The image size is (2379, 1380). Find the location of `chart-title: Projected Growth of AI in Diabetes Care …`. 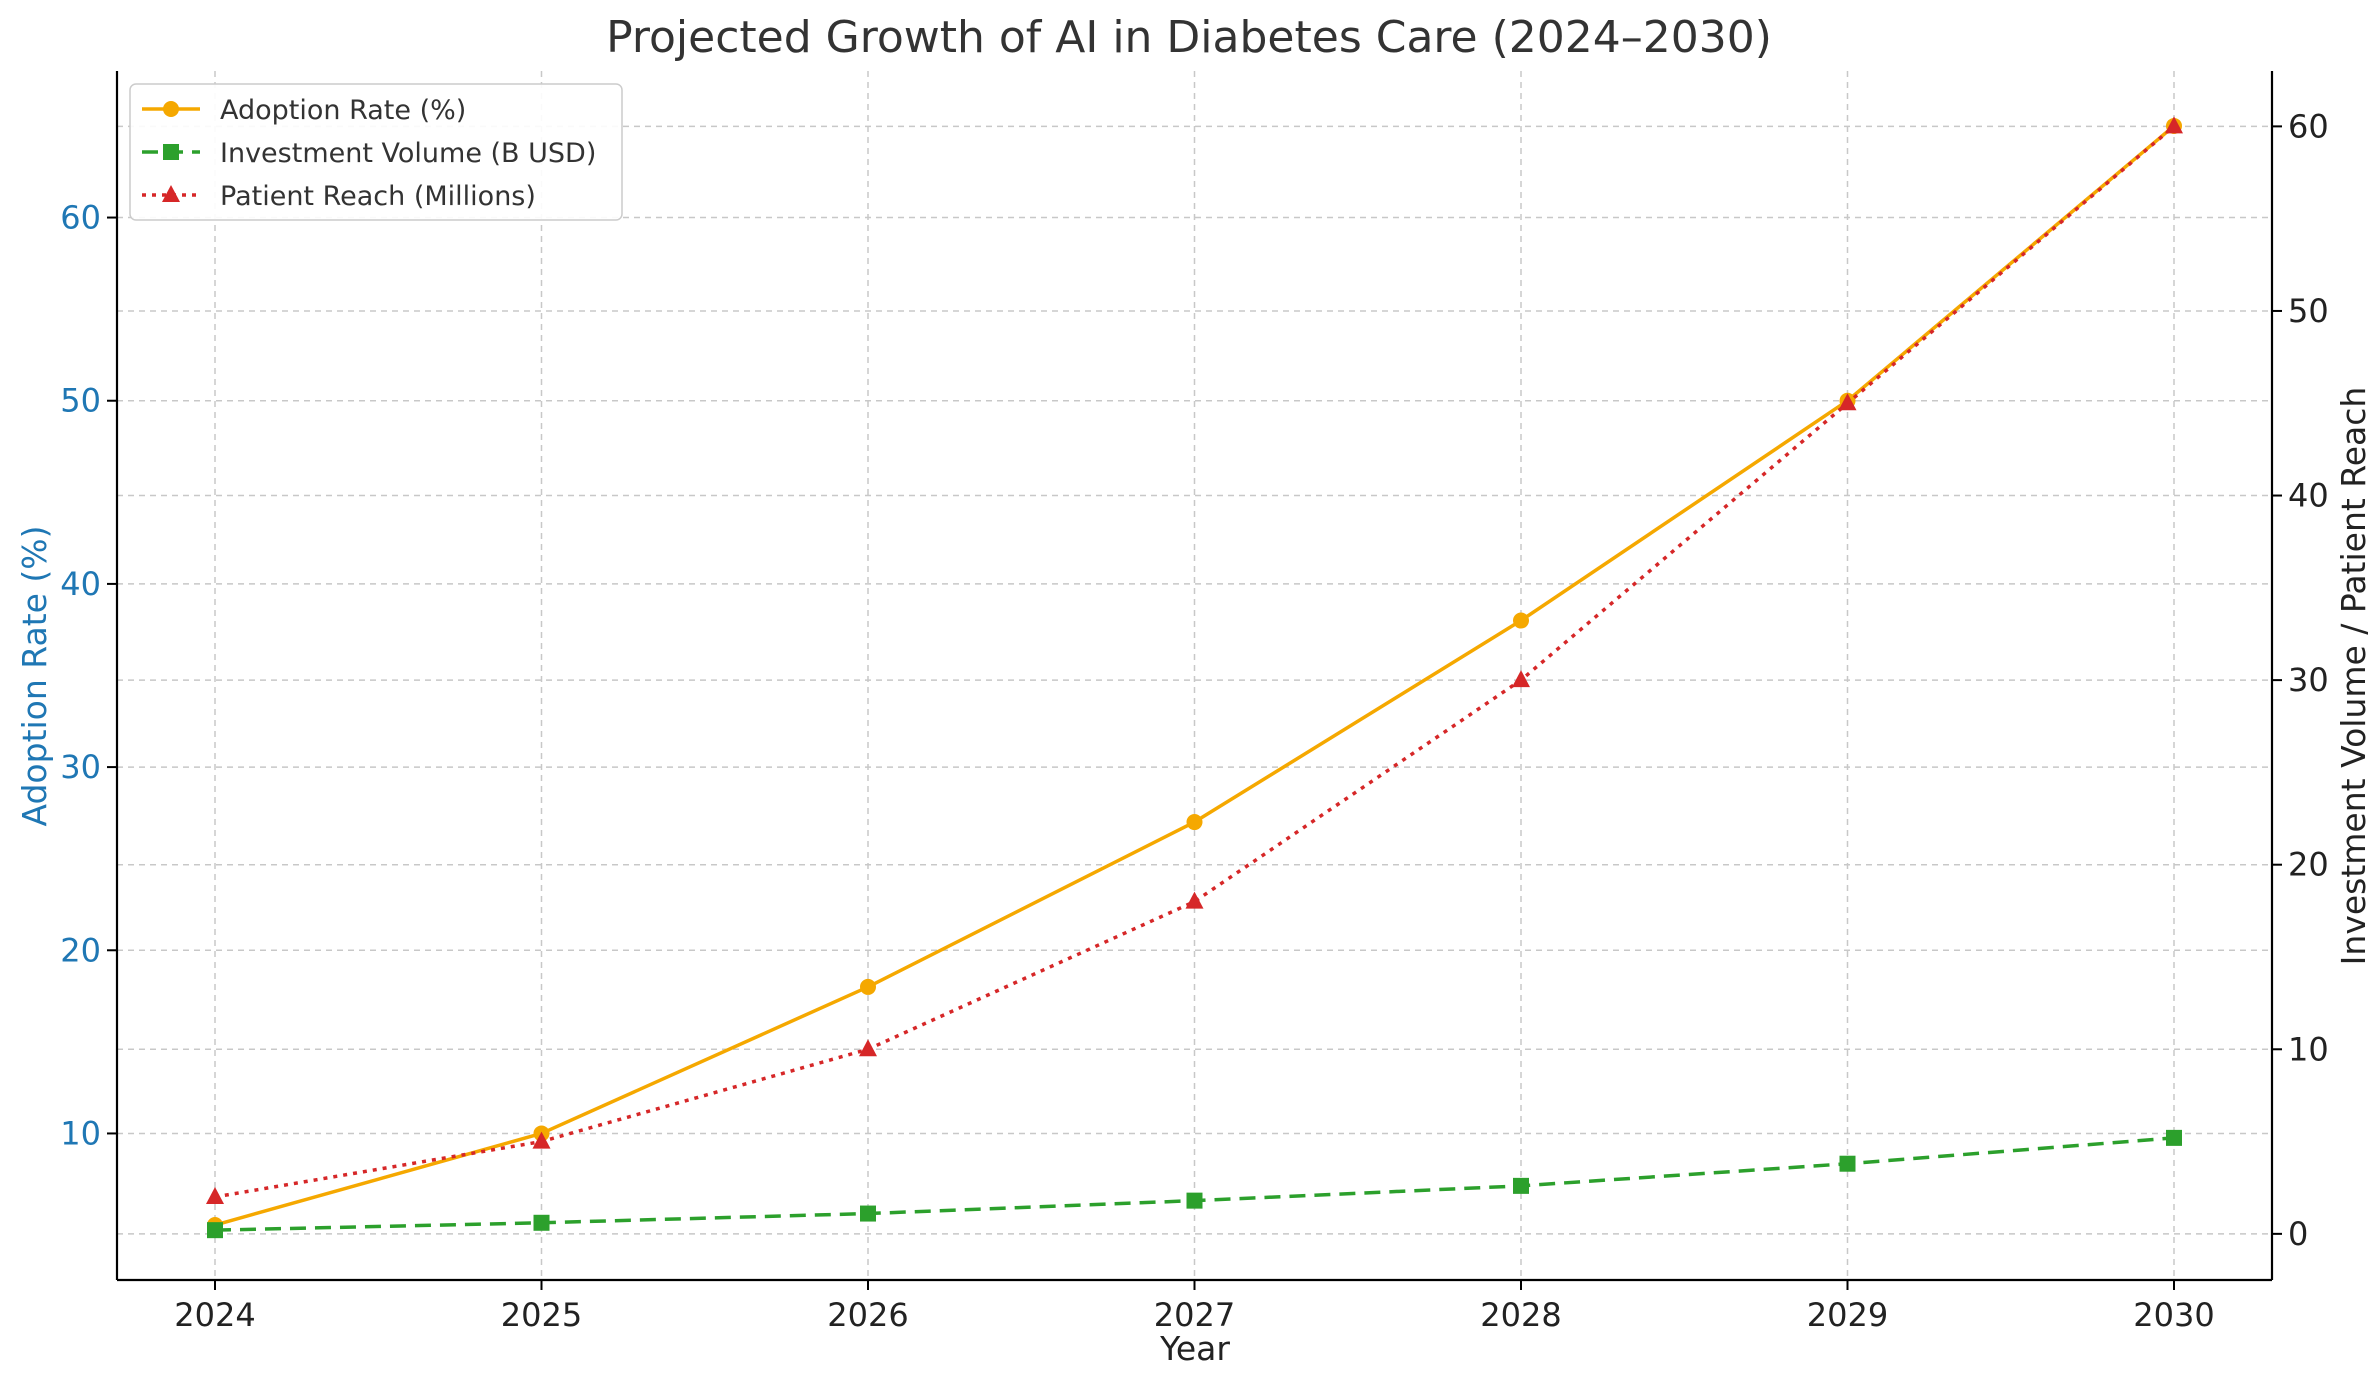

chart-title: Projected Growth of AI in Diabetes Care … is located at coordinates (1189, 37).